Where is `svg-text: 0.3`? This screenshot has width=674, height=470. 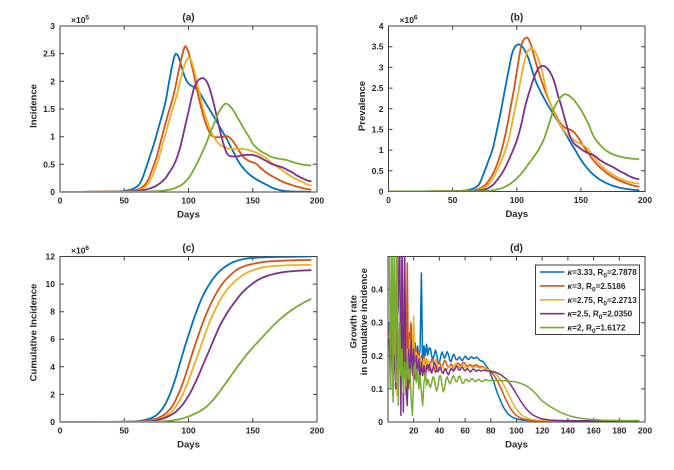 svg-text: 0.3 is located at coordinates (377, 323).